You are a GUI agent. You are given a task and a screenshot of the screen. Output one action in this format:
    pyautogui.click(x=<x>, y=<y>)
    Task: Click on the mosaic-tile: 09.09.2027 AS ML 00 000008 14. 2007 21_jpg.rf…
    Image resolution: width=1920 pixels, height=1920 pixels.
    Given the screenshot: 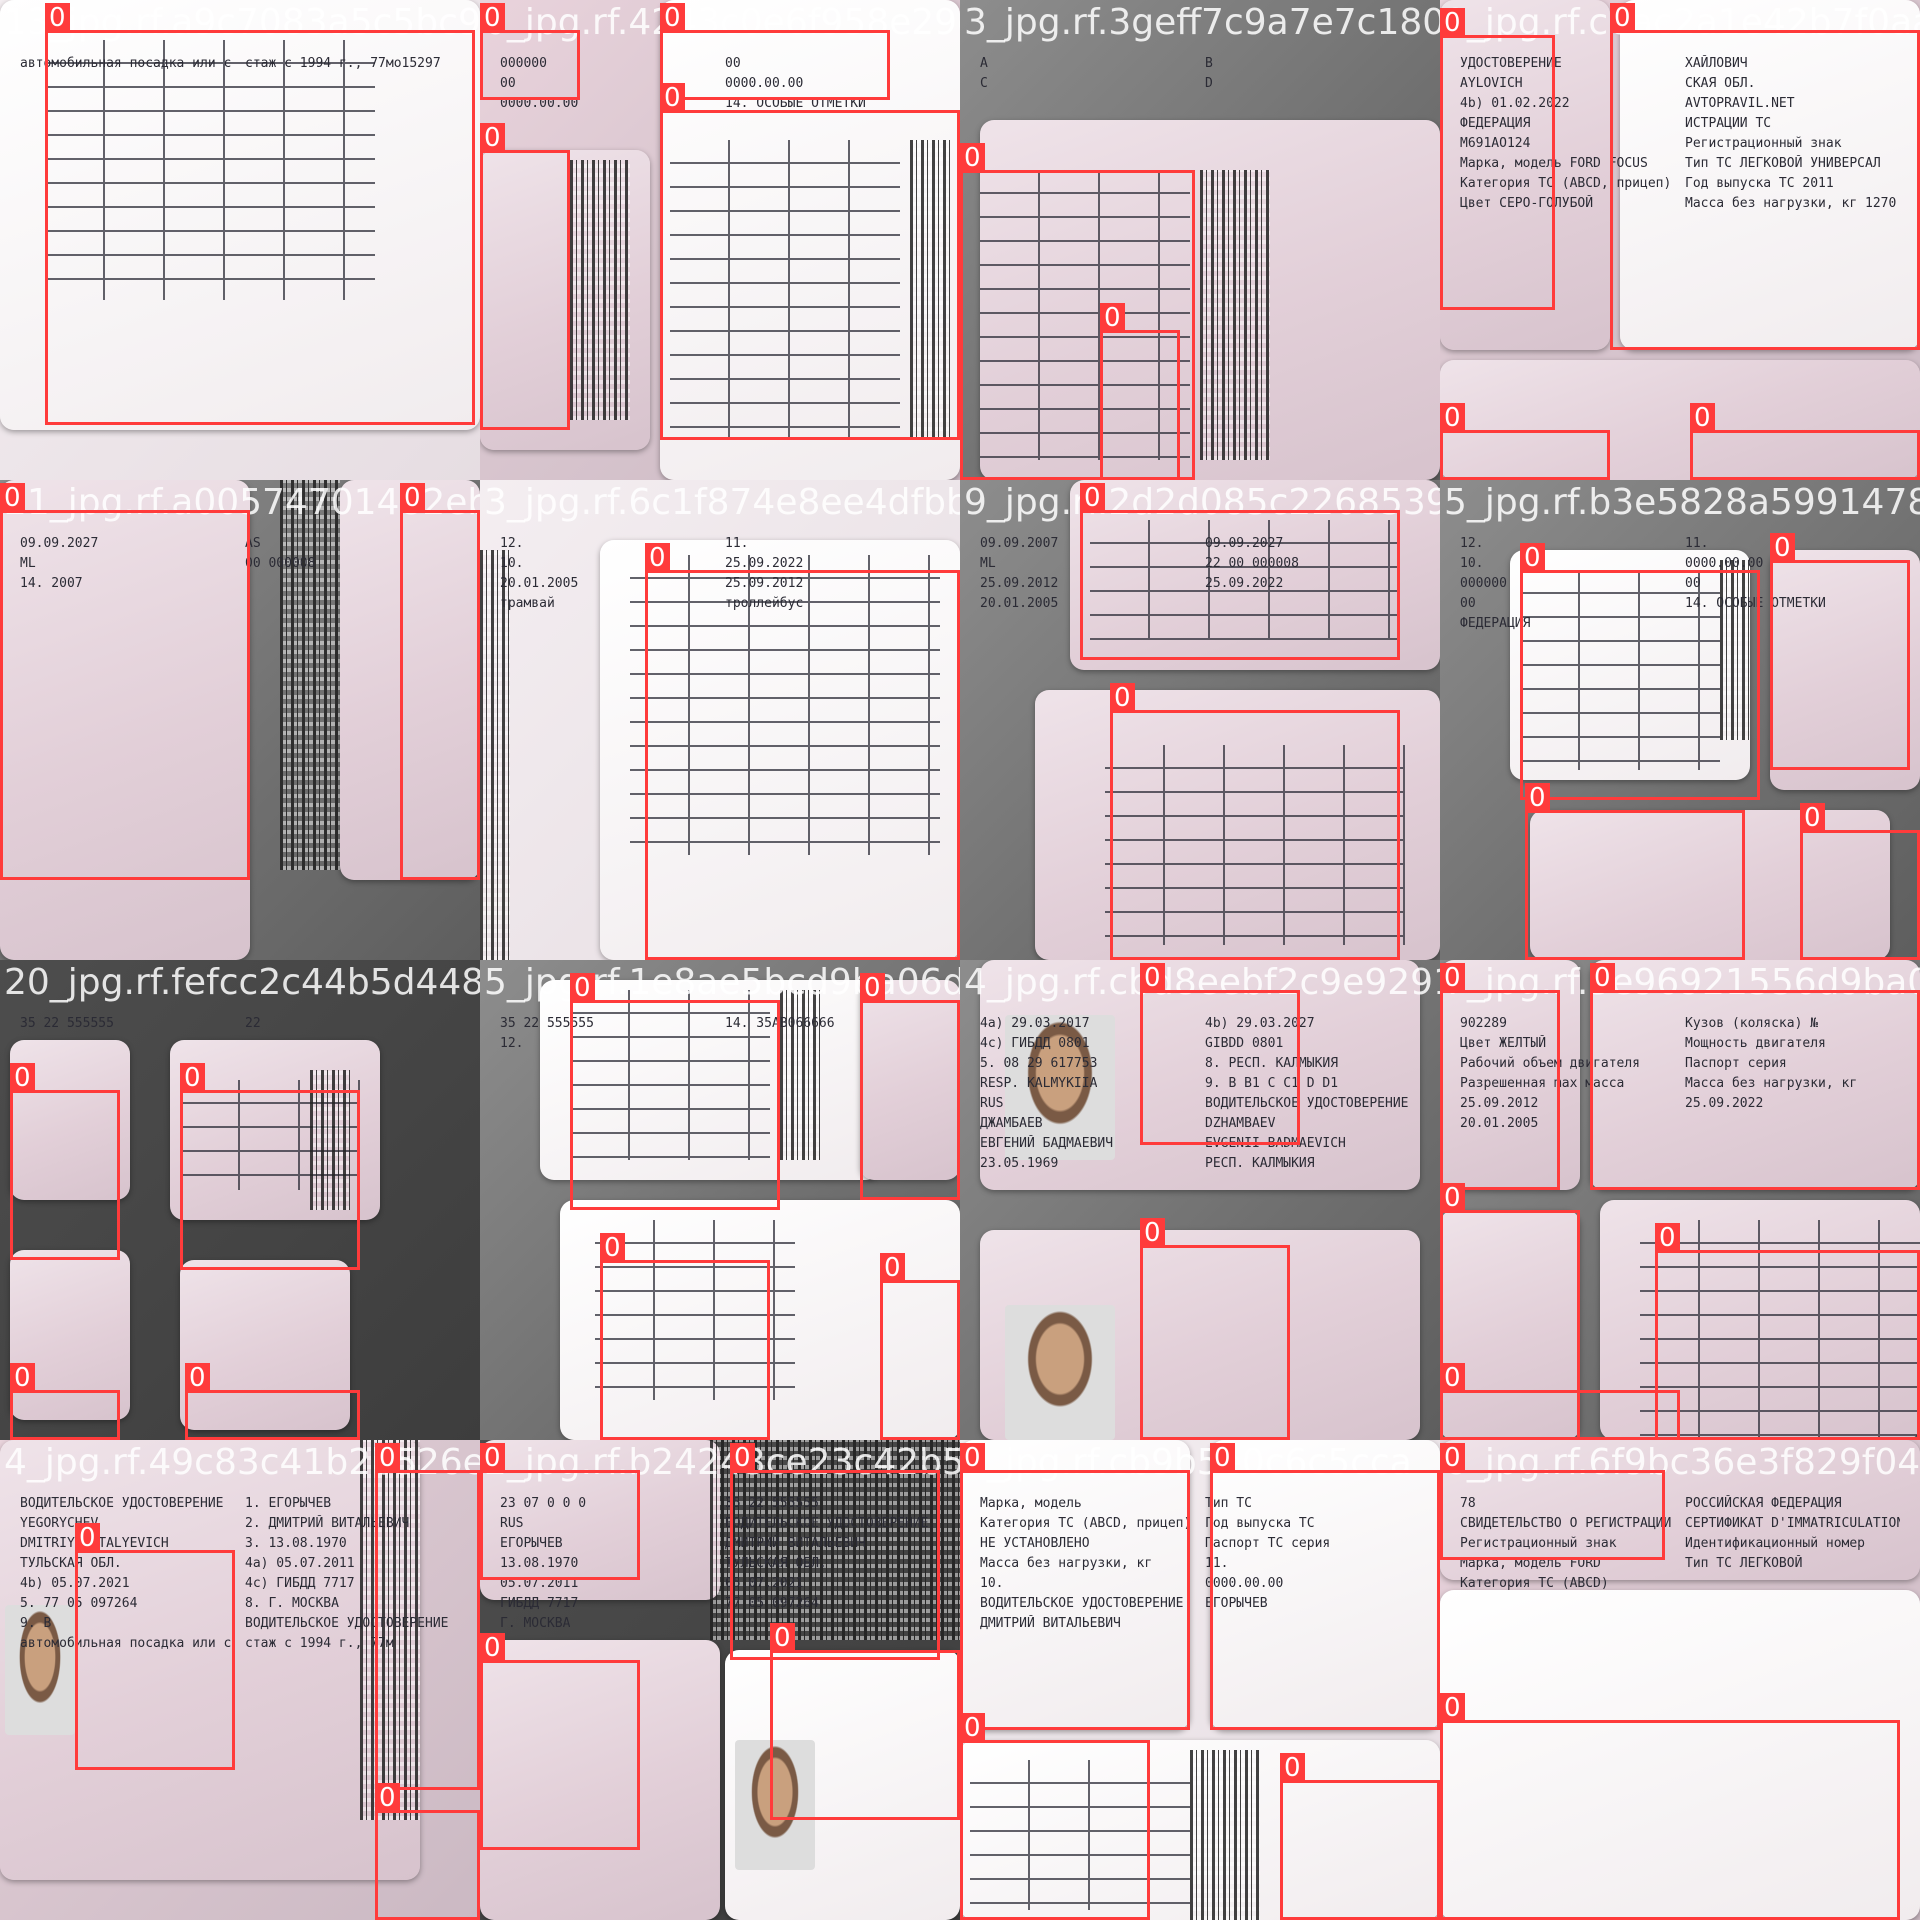 What is the action you would take?
    pyautogui.click(x=240, y=720)
    